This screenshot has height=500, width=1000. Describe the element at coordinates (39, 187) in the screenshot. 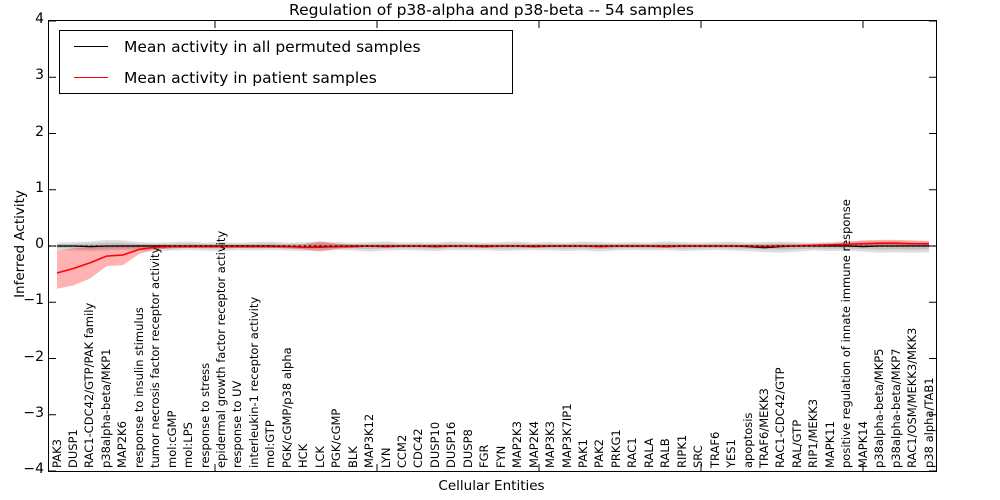

I see `y-tick-label: 1` at that location.